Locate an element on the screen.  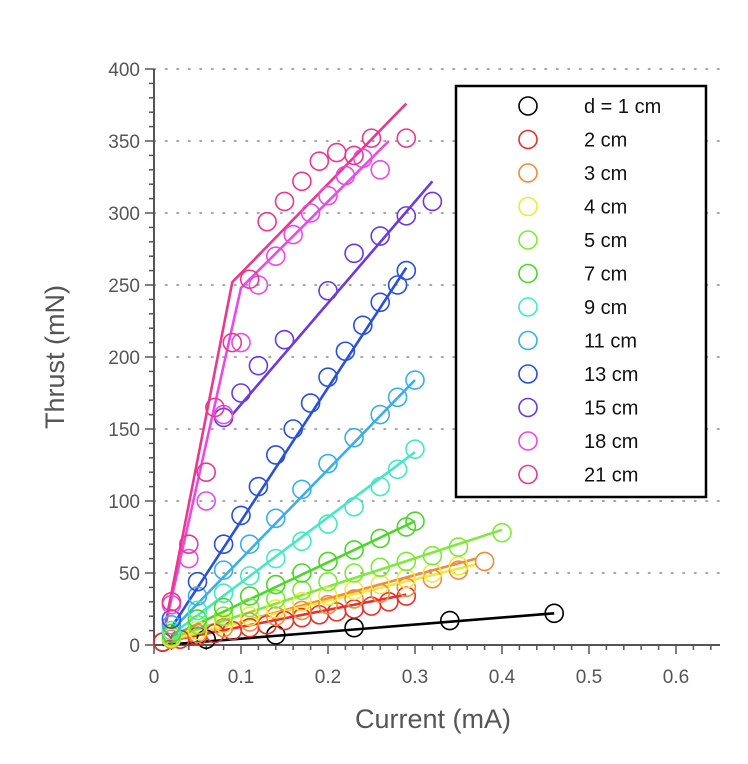
legend-label-5: 7 cm is located at coordinates (605, 275).